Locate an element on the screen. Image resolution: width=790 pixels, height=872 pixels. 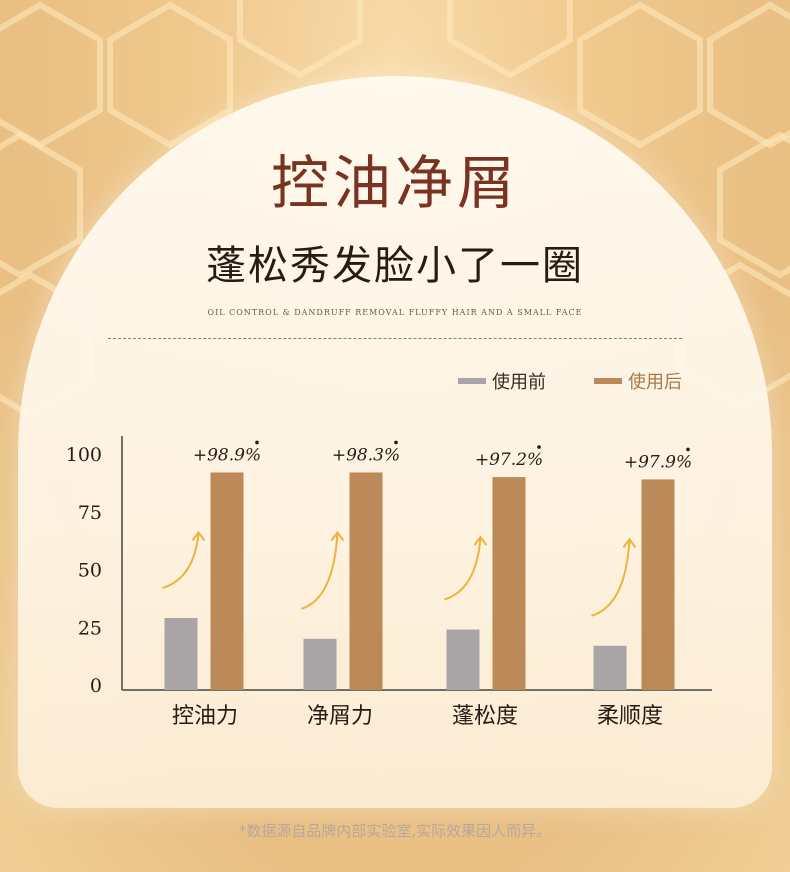
increase-label: +97.2% is located at coordinates (509, 460).